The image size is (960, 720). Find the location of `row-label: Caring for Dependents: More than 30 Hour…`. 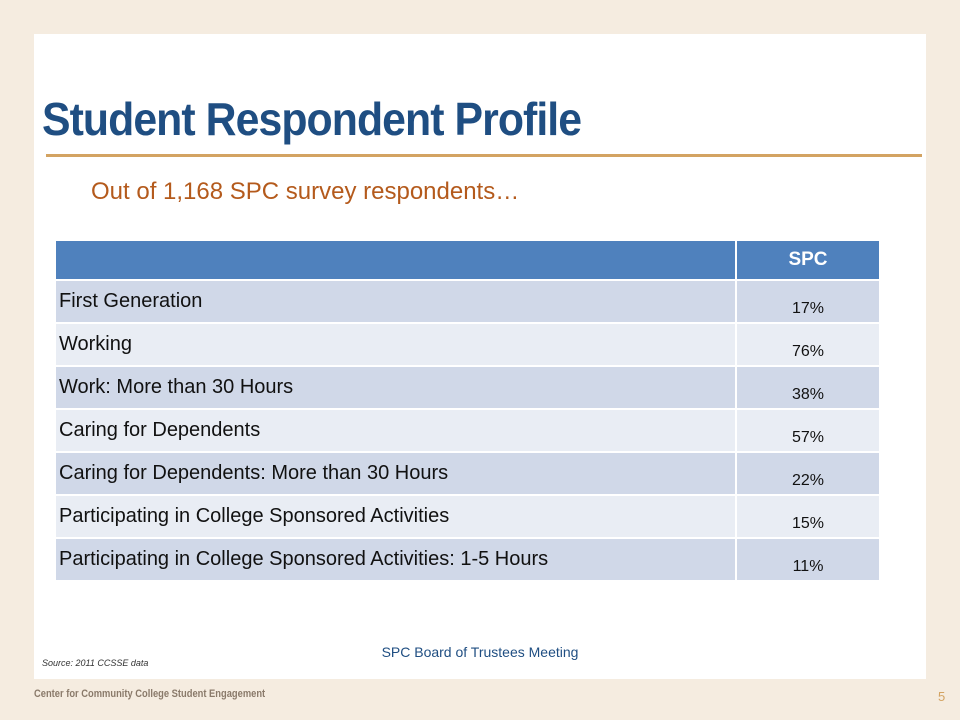

row-label: Caring for Dependents: More than 30 Hour… is located at coordinates (396, 474).